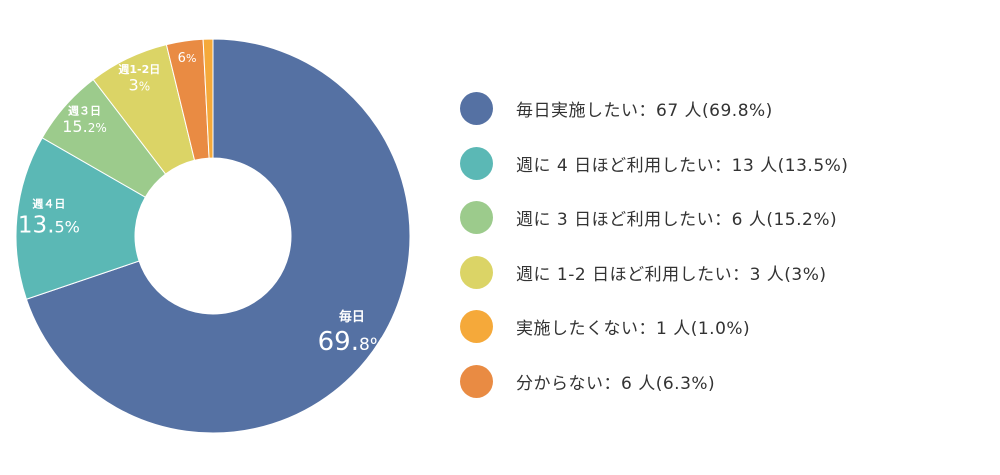  What do you see at coordinates (84, 126) in the screenshot?
I see `slice-value-label: 15.2%` at bounding box center [84, 126].